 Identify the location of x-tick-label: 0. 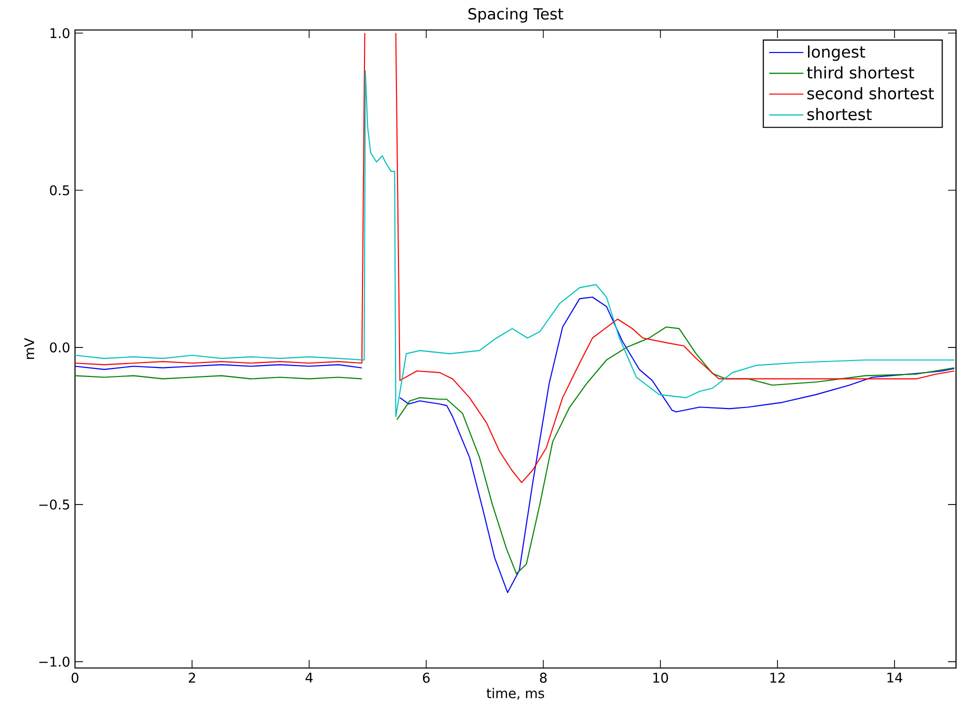
(75, 677).